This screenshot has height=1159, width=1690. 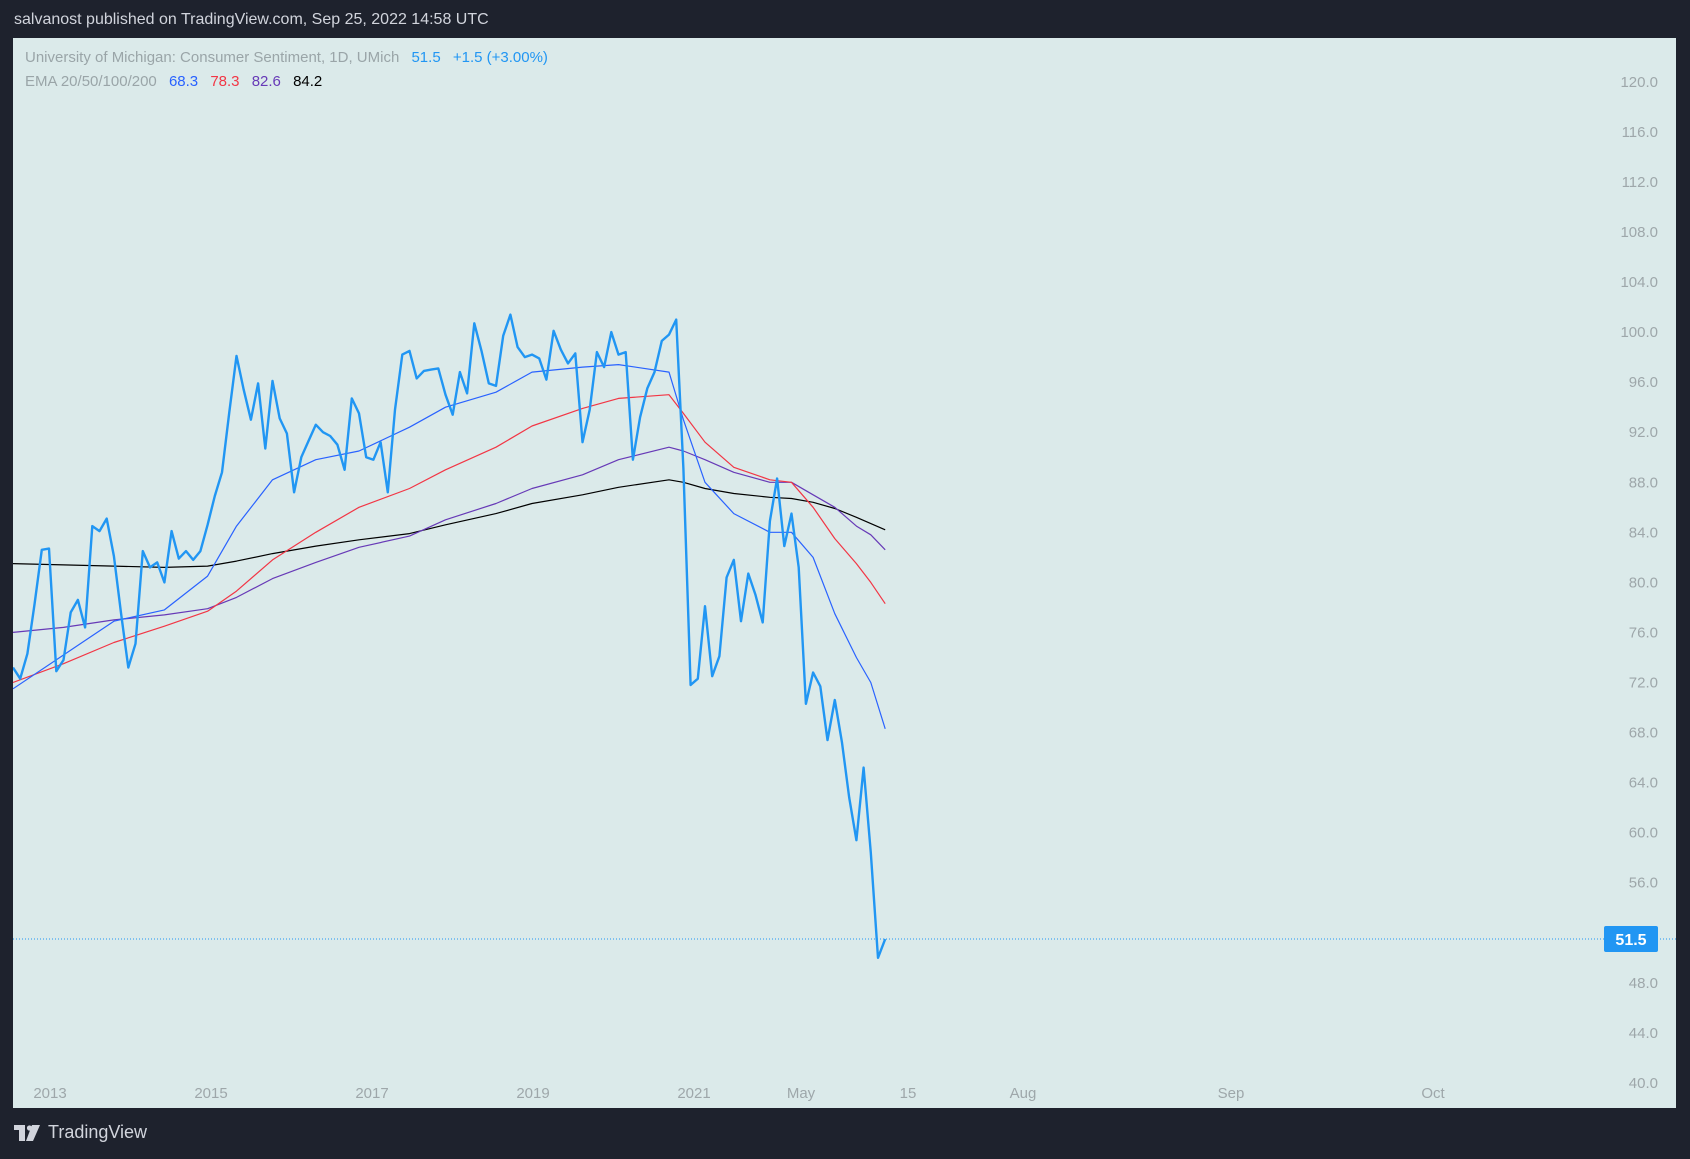 What do you see at coordinates (91, 81) in the screenshot?
I see `ema-title: EMA 20/50/100/200` at bounding box center [91, 81].